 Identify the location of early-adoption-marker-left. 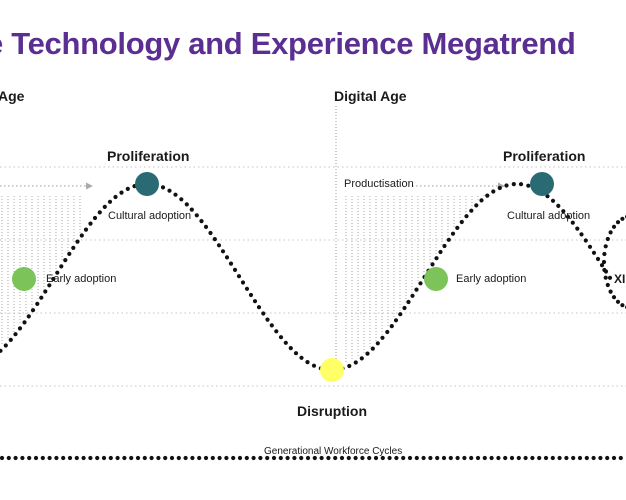
(24, 279).